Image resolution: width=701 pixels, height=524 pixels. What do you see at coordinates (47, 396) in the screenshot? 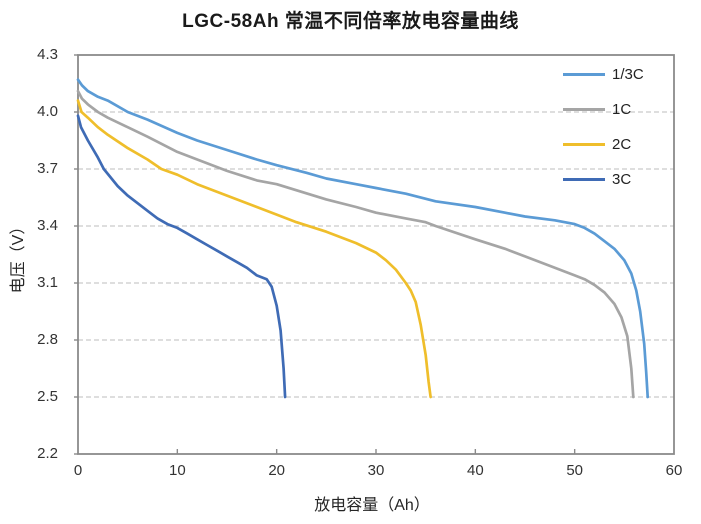
I see `y-tick-label: 2.5` at bounding box center [47, 396].